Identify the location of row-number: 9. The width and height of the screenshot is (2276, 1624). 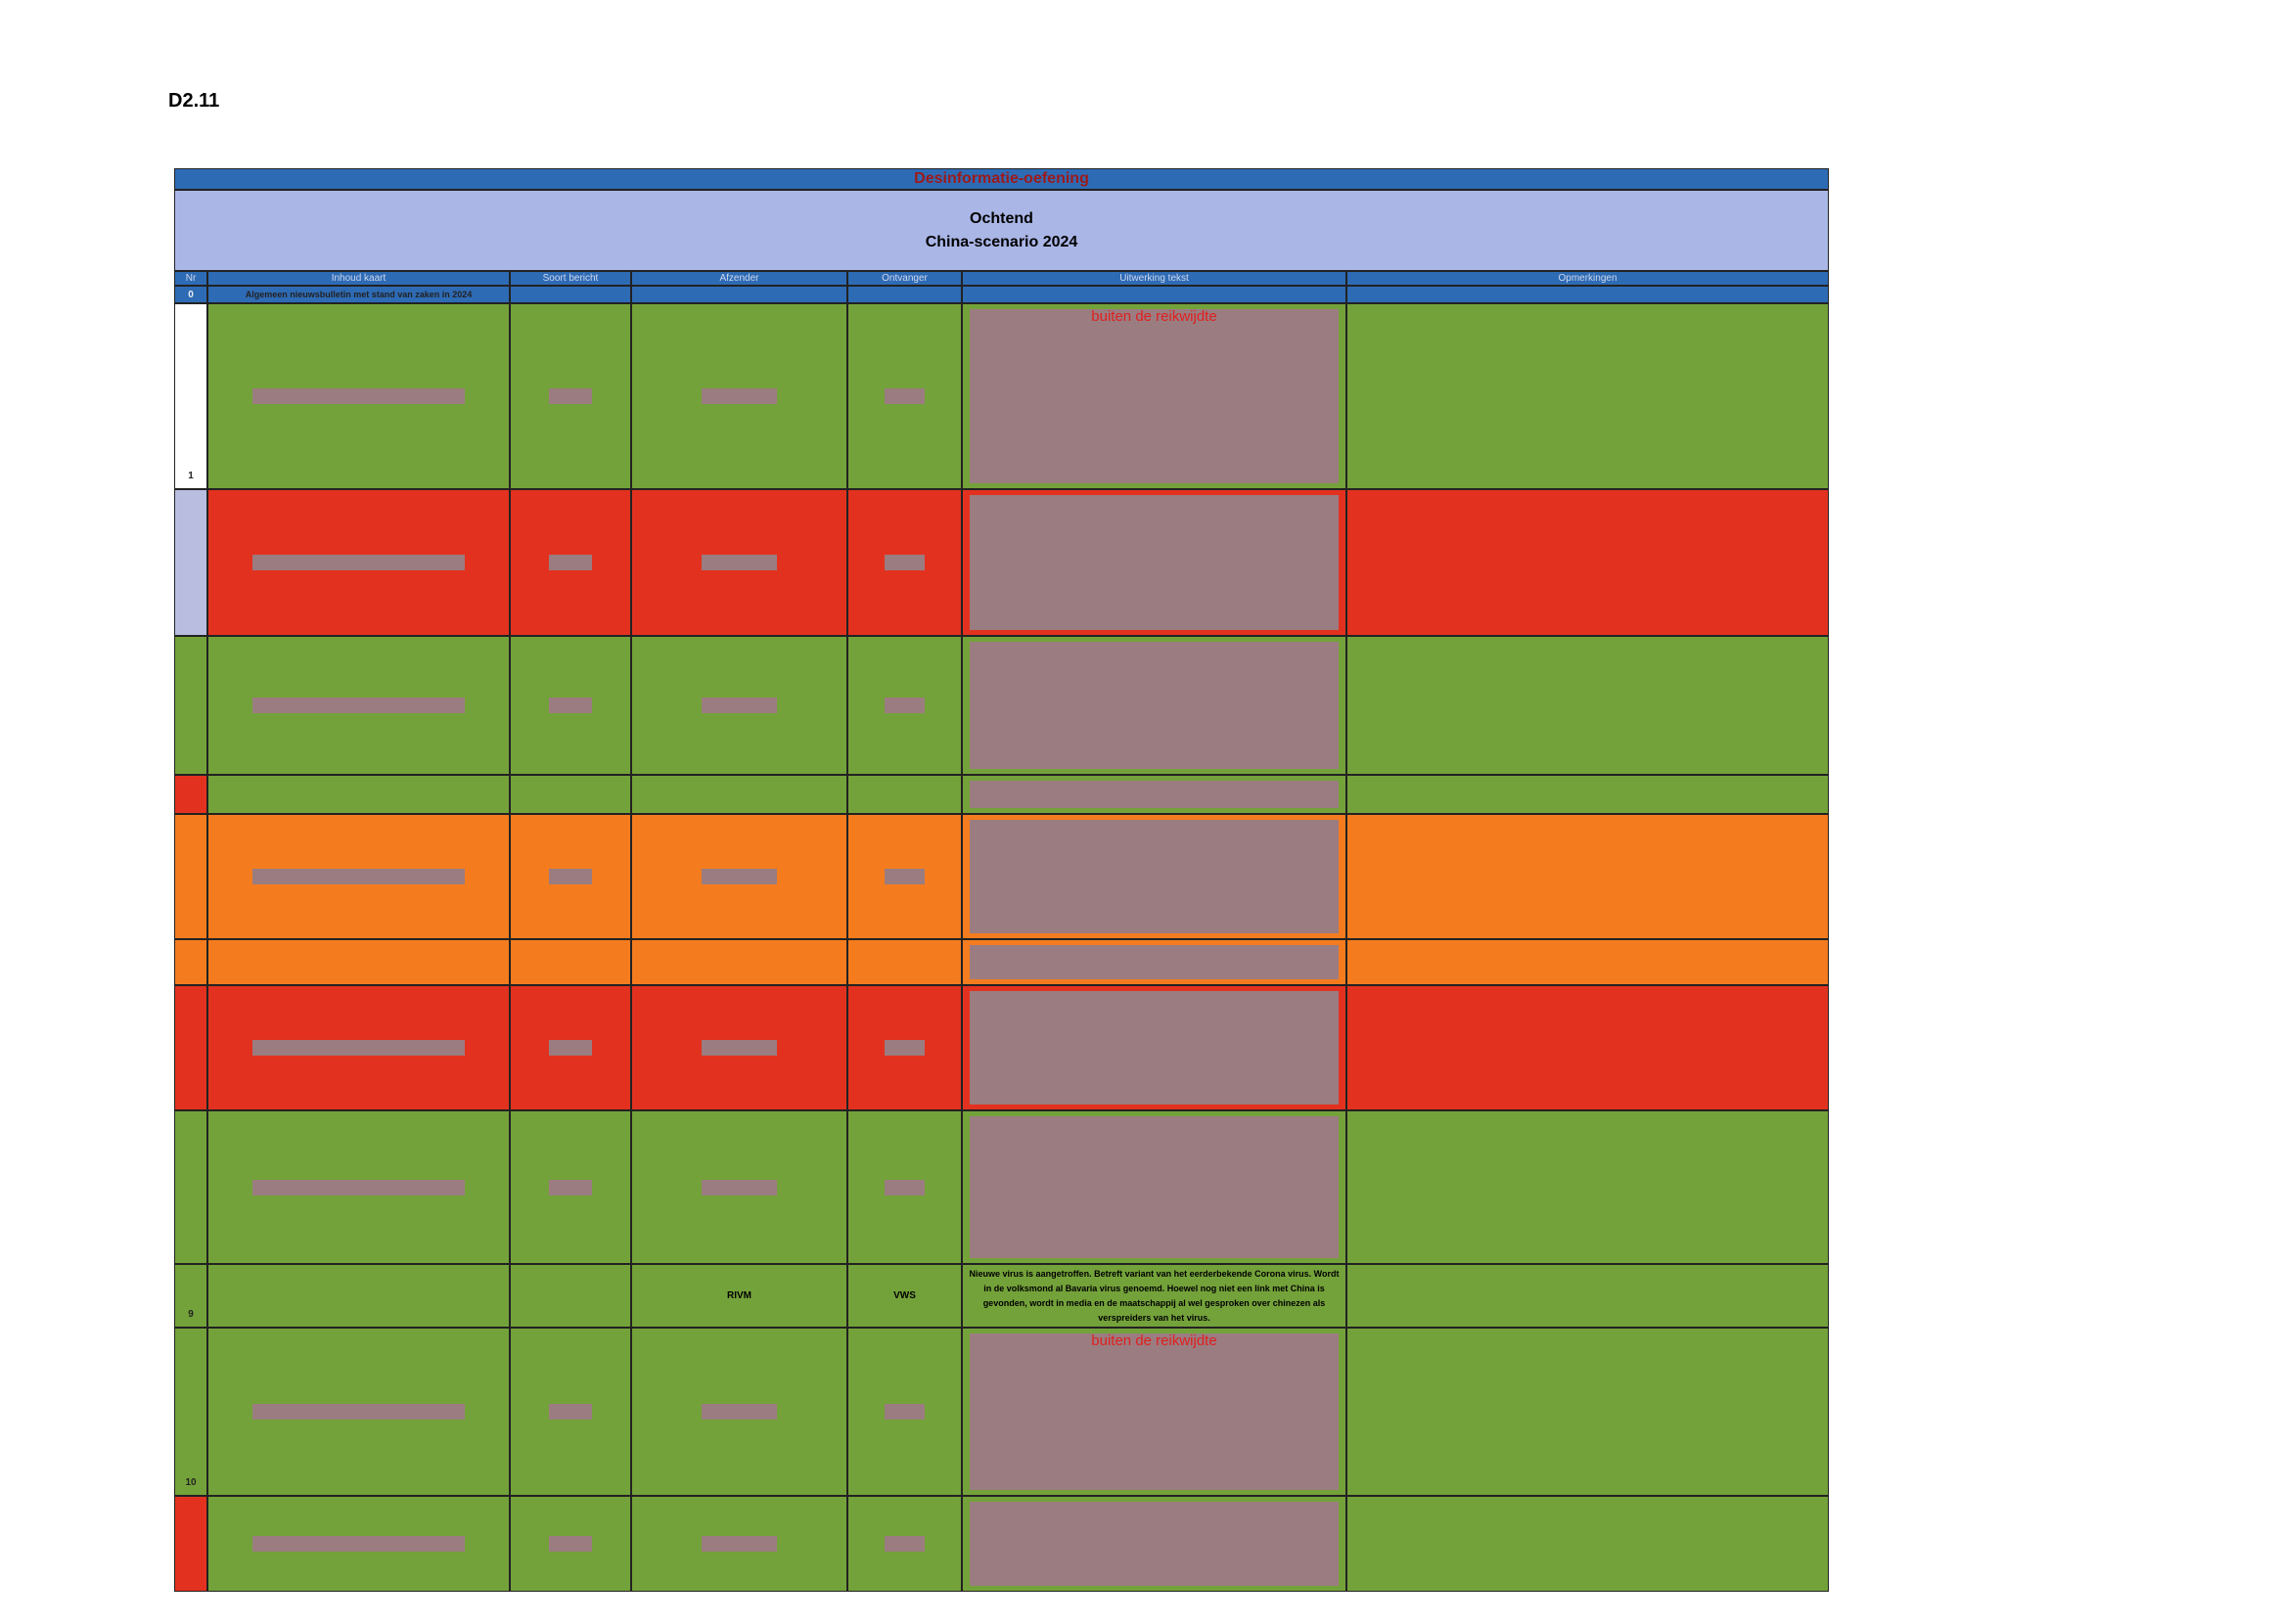
(191, 1314).